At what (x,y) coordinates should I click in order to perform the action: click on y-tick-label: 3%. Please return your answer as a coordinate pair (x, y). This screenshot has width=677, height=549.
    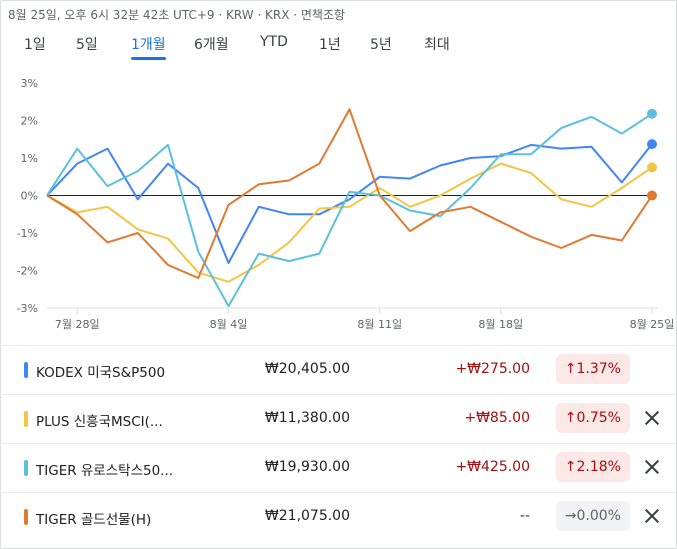
    Looking at the image, I should click on (29, 83).